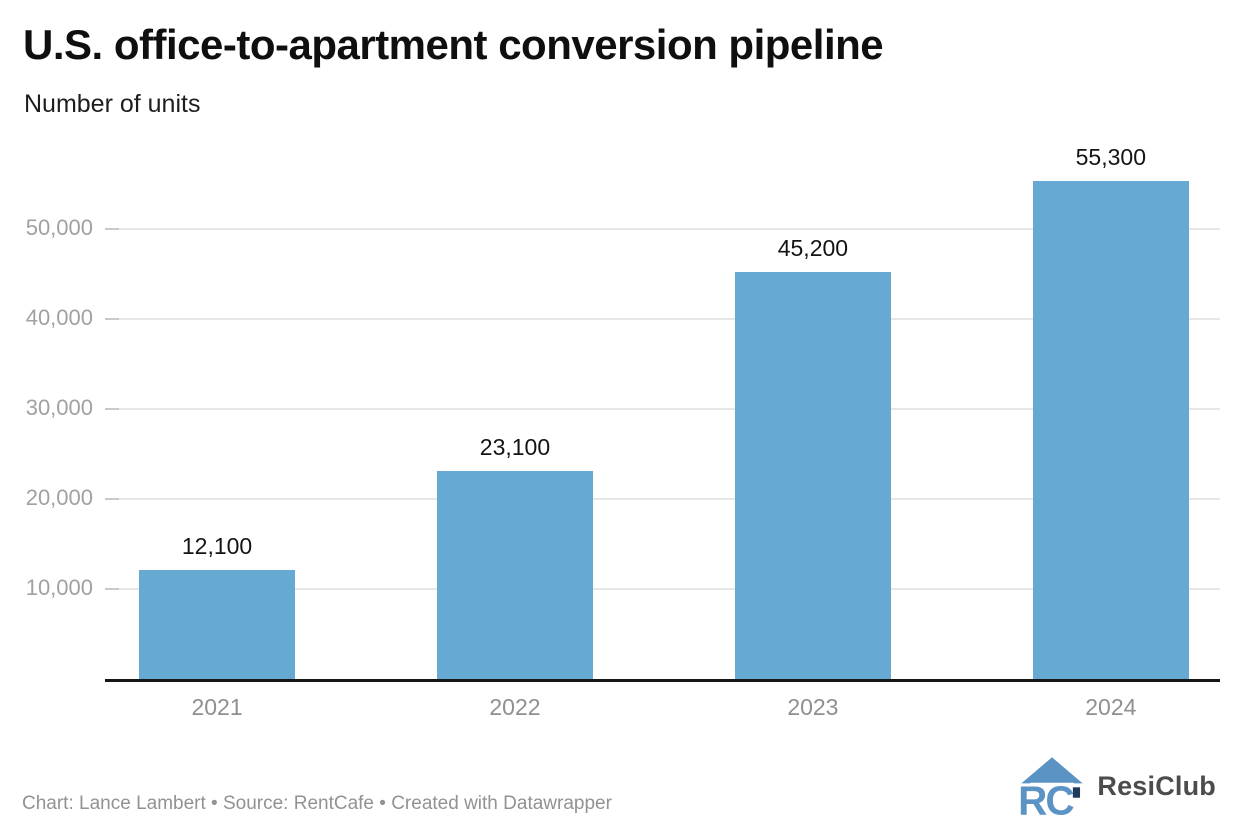 The image size is (1240, 840). I want to click on gridline: 20,000, so click(623, 497).